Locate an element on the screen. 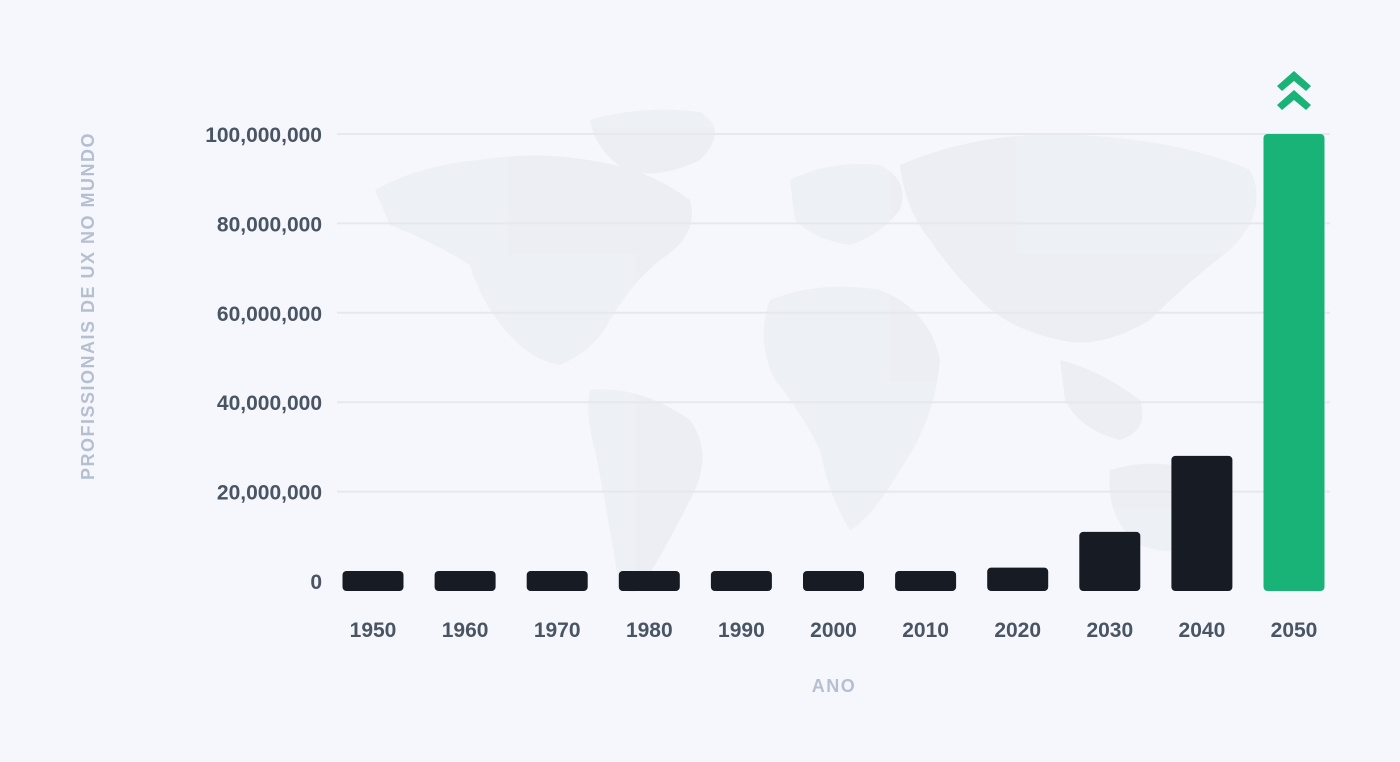  y-tick-label: 0 is located at coordinates (316, 582).